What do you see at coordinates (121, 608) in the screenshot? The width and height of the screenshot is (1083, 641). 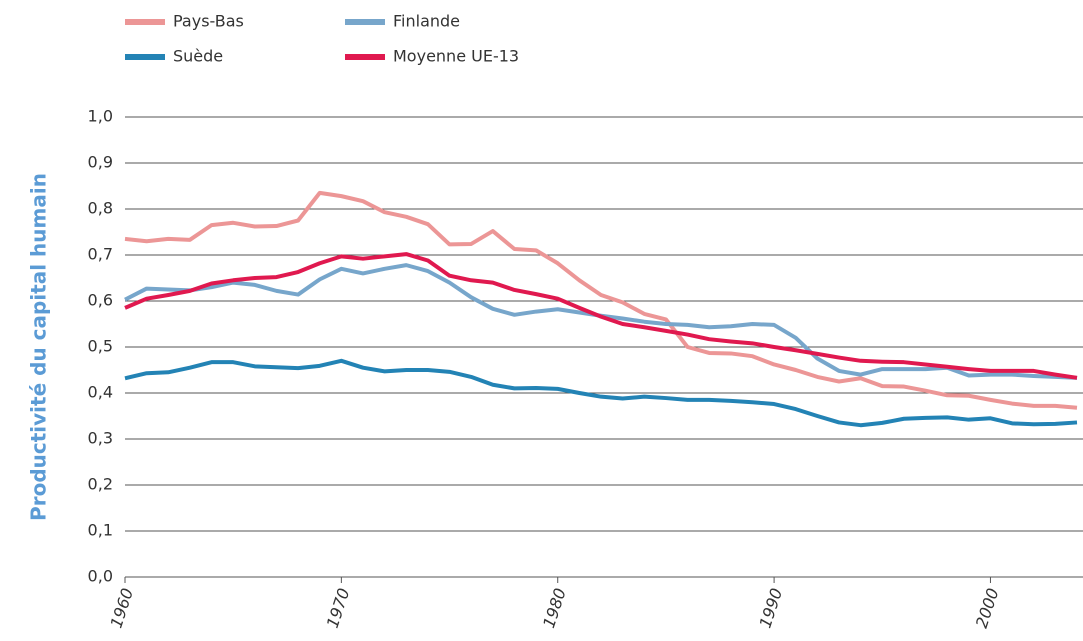 I see `x-tick-label: 1960` at bounding box center [121, 608].